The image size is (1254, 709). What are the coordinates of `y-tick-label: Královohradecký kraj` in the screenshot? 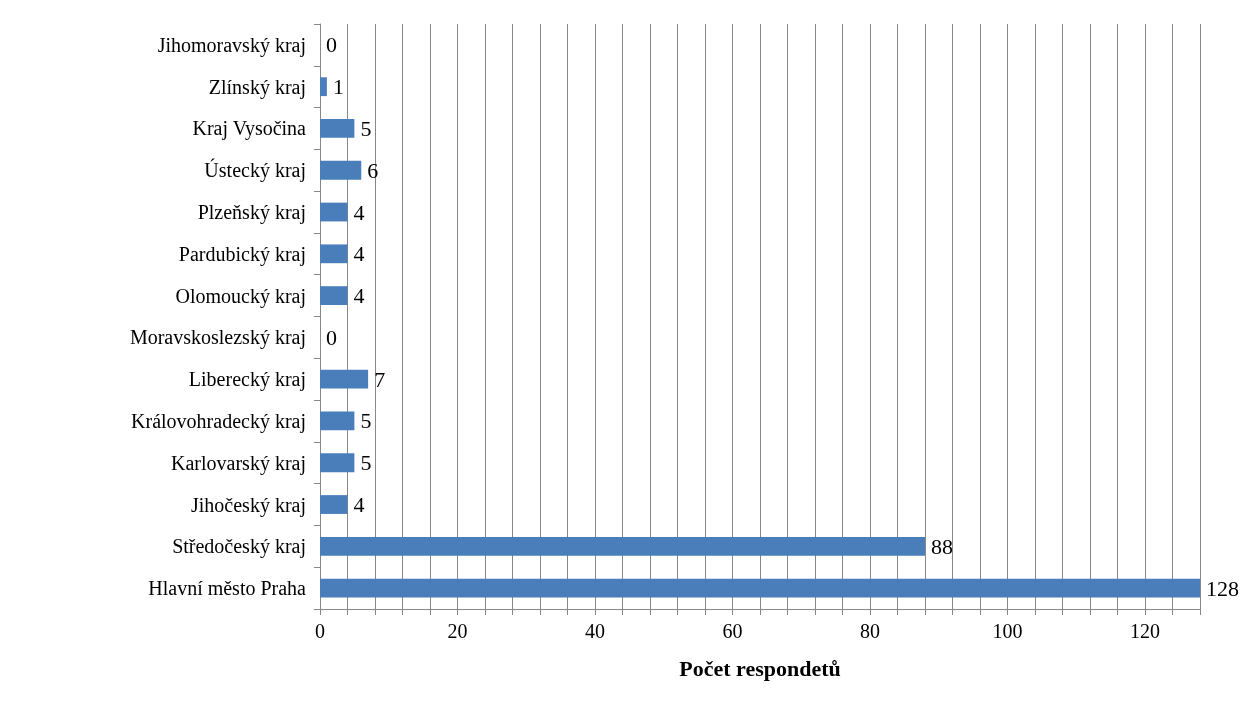 It's located at (218, 421).